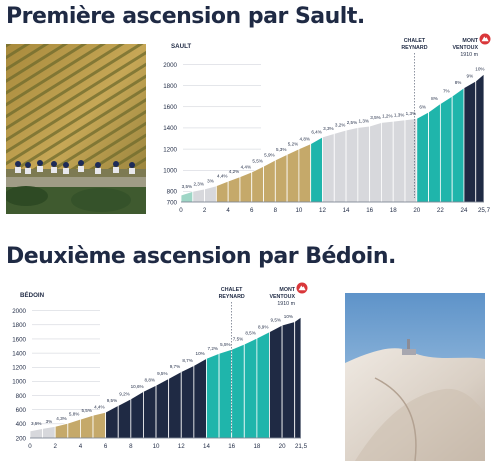 The height and width of the screenshot is (470, 500). What do you see at coordinates (415, 377) in the screenshot?
I see `mont-ventoux-photo` at bounding box center [415, 377].